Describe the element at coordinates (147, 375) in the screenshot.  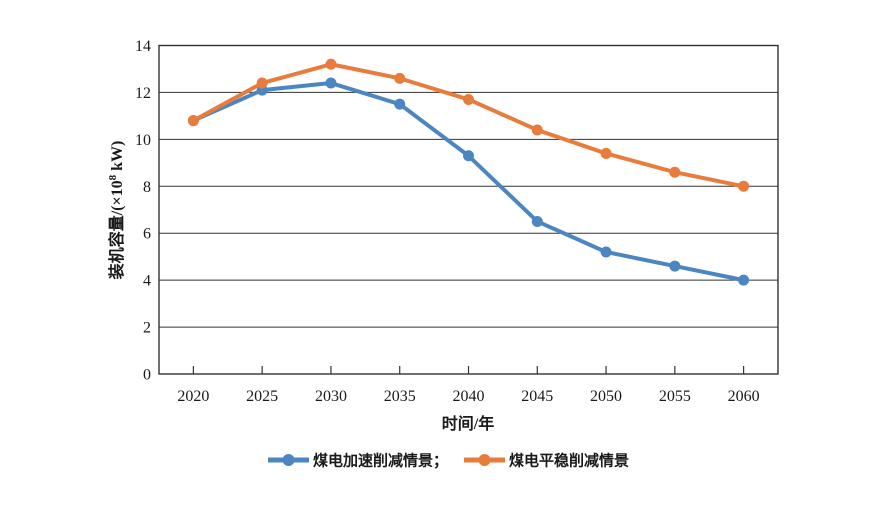
I see `y-tick-label-0: 0` at that location.